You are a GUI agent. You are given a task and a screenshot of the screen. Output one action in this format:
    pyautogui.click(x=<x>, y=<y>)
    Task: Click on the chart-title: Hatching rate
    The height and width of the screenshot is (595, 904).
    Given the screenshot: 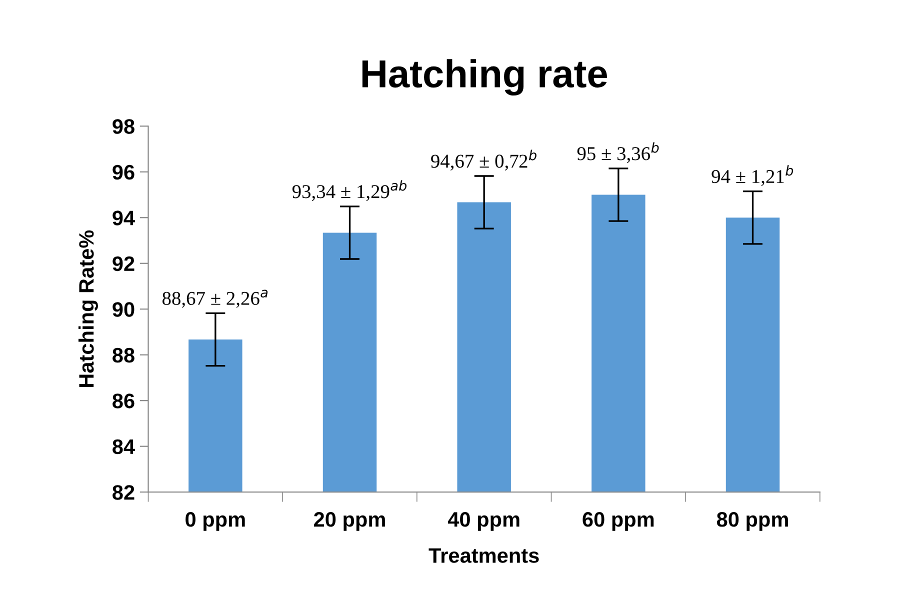 What is the action you would take?
    pyautogui.click(x=485, y=77)
    